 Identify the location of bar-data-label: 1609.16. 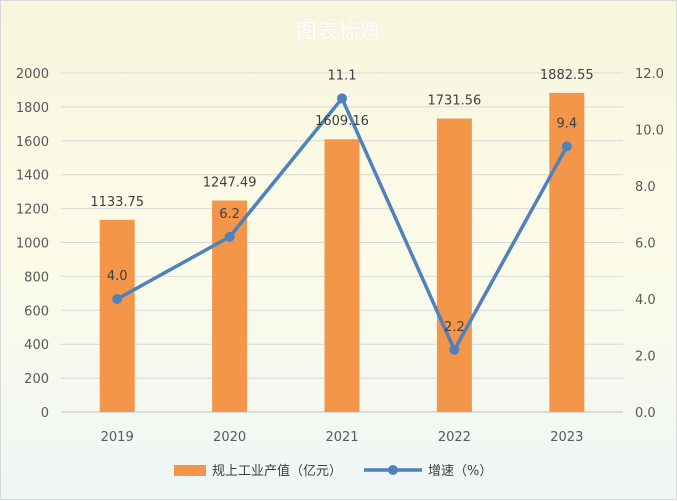
(342, 121).